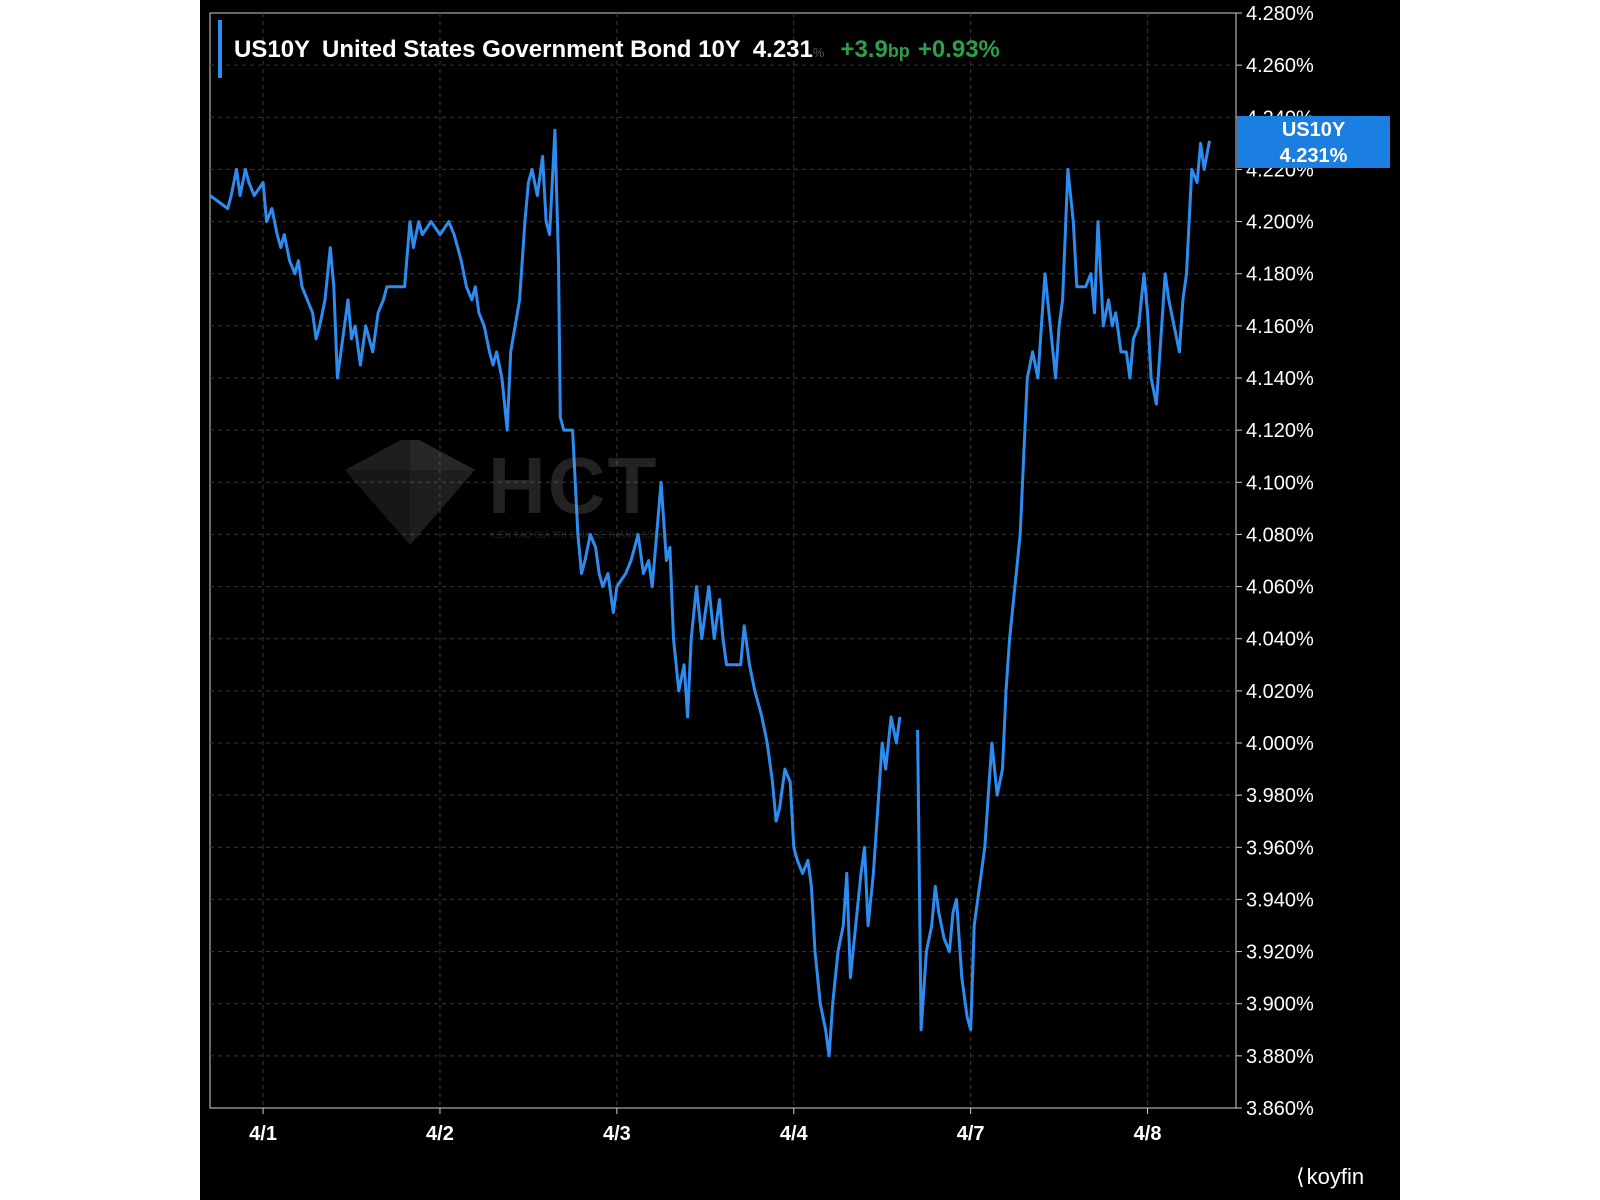 The height and width of the screenshot is (1200, 1600). Describe the element at coordinates (1313, 156) in the screenshot. I see `badge-value: 4.231%` at that location.